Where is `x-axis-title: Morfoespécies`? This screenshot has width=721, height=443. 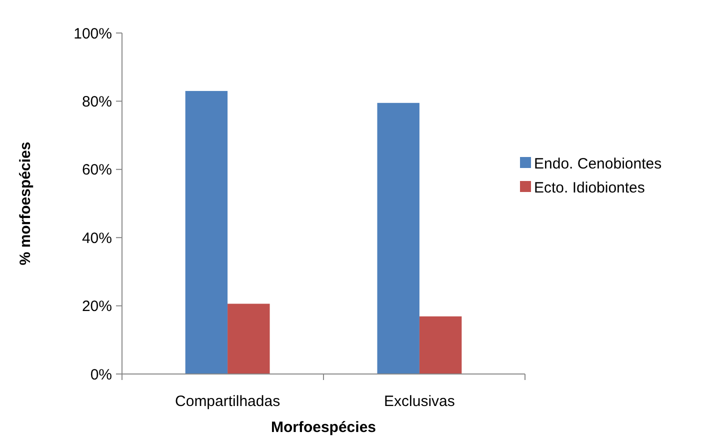 x-axis-title: Morfoespécies is located at coordinates (323, 427).